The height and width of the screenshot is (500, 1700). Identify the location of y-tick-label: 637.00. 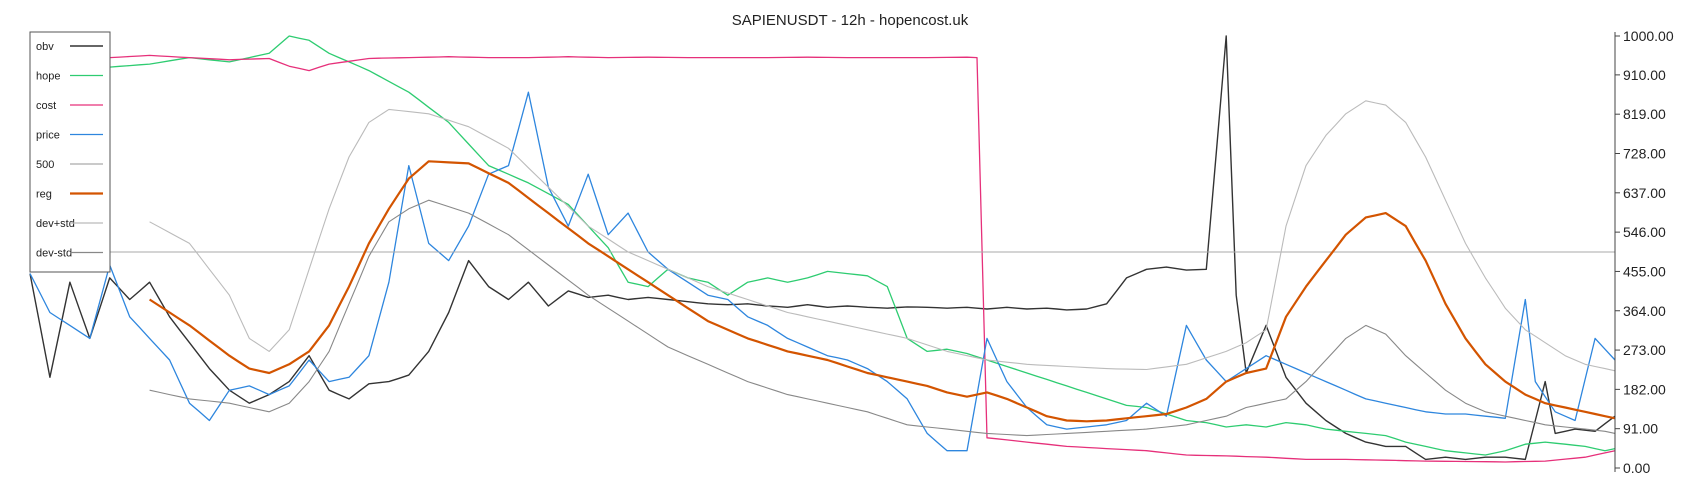
(1644, 193).